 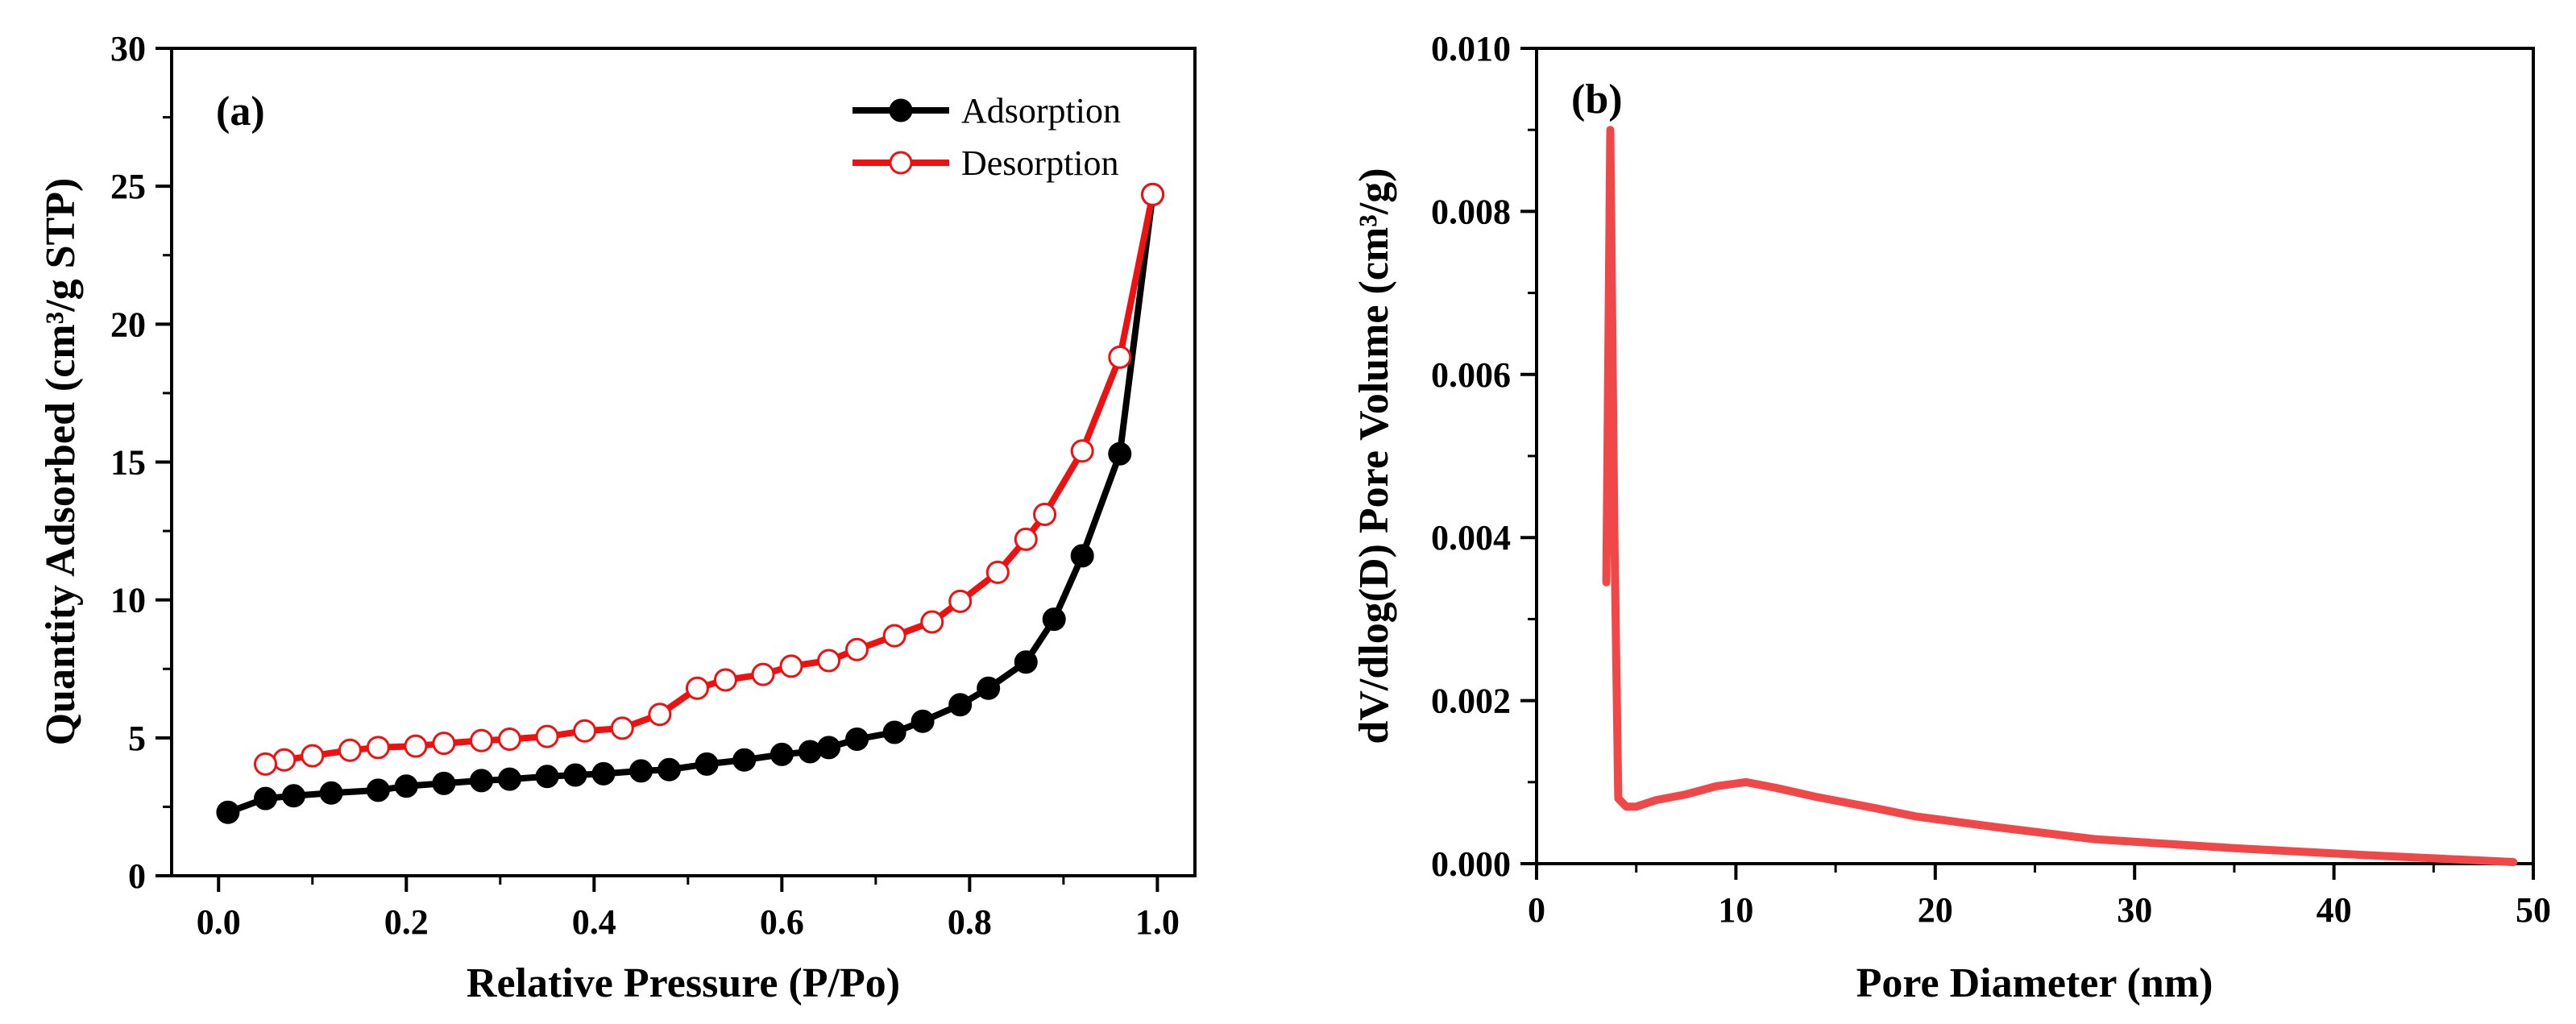 I want to click on x-tick-label-a: 0.0, so click(x=219, y=922).